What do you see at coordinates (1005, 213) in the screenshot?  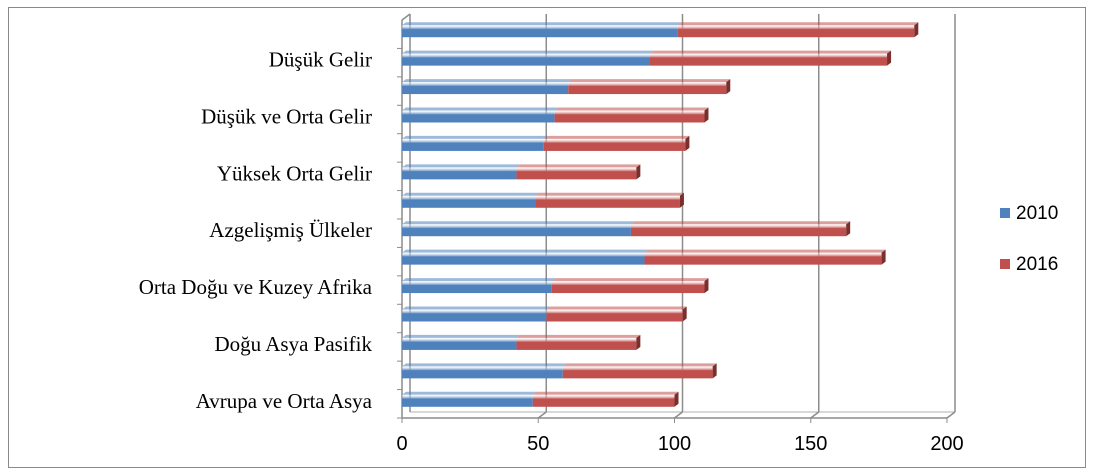 I see `legend-swatch-2010` at bounding box center [1005, 213].